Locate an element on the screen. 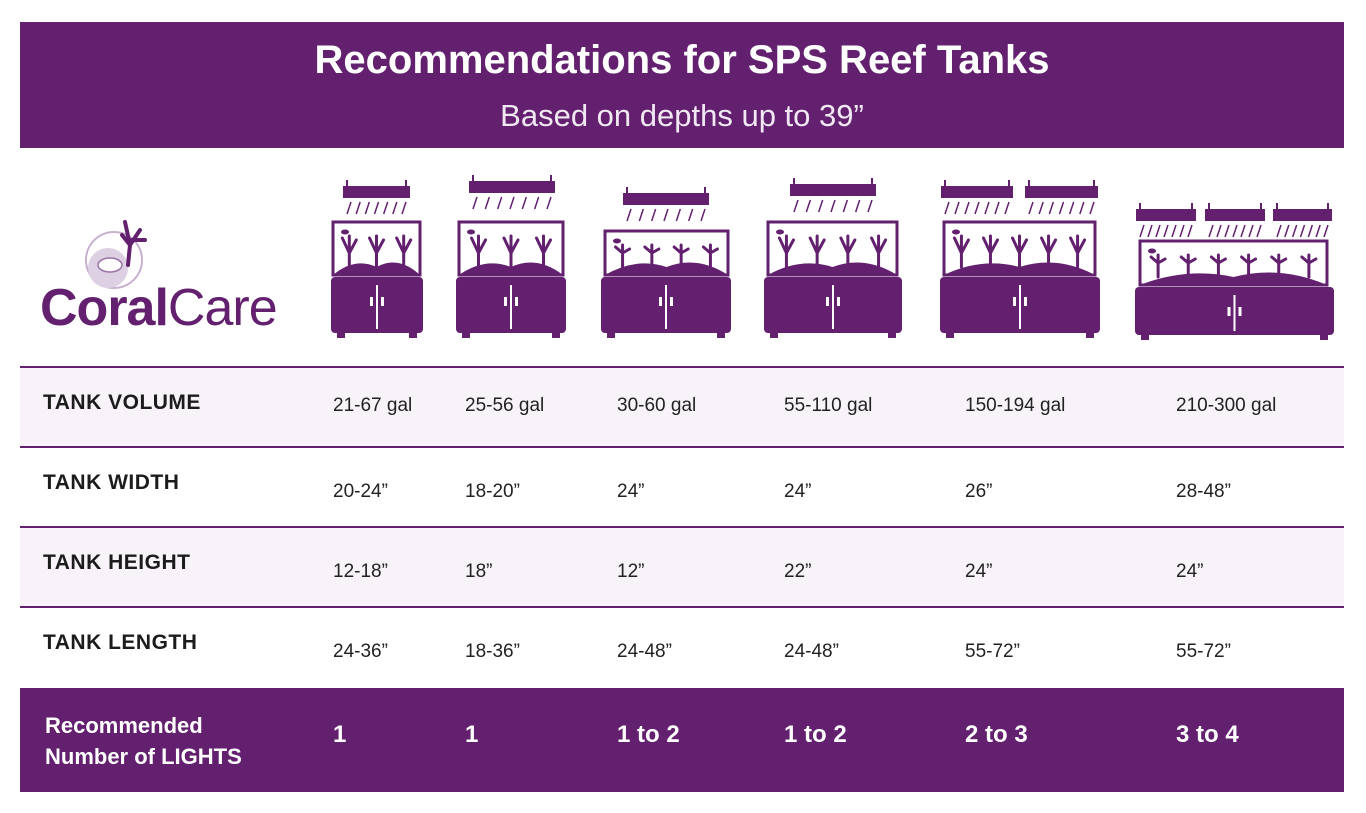  row-label: TANK VOLUME is located at coordinates (122, 402).